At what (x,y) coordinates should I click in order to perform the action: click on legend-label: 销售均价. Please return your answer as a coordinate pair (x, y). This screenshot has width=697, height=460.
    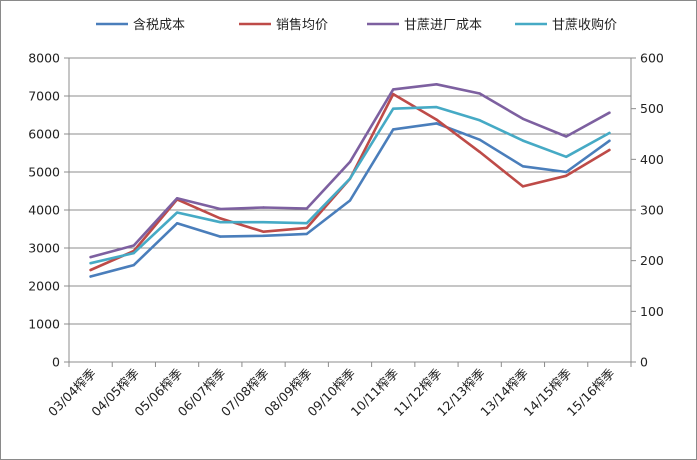
    Looking at the image, I should click on (302, 25).